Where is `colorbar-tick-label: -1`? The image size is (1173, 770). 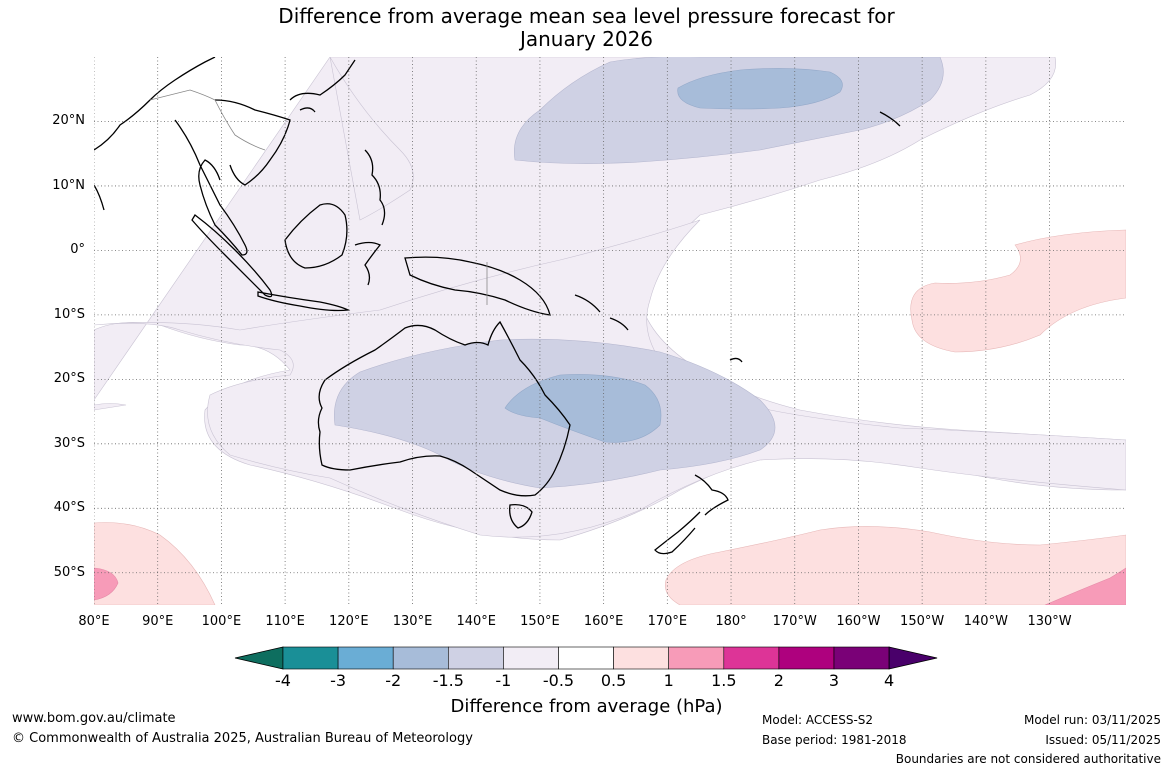
colorbar-tick-label: -1 is located at coordinates (503, 680).